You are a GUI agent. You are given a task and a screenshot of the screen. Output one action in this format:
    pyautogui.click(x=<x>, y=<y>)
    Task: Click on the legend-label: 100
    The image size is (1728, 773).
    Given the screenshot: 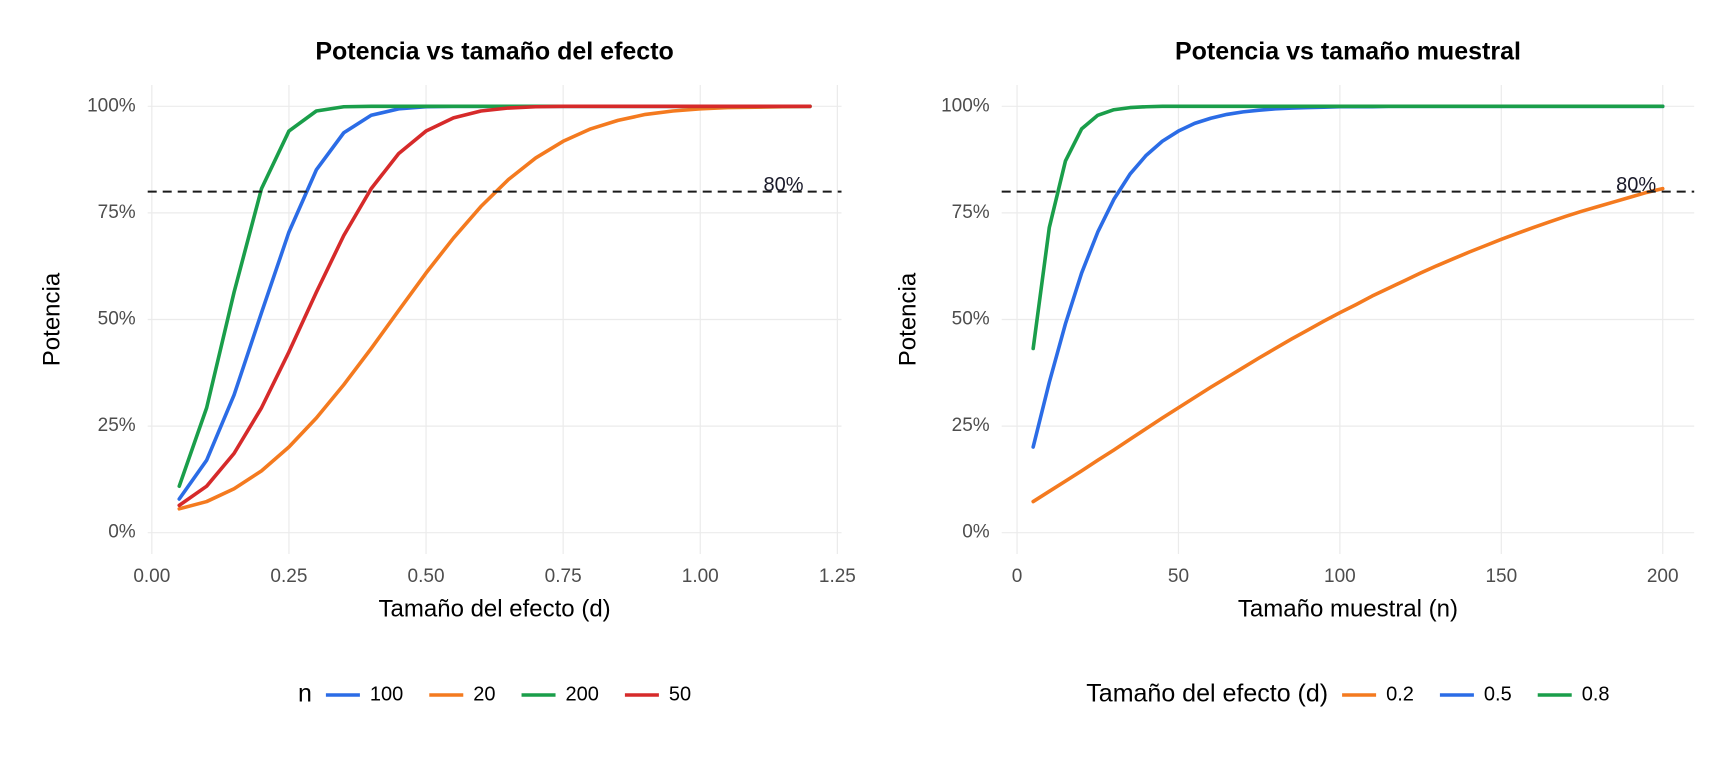 What is the action you would take?
    pyautogui.click(x=386, y=694)
    